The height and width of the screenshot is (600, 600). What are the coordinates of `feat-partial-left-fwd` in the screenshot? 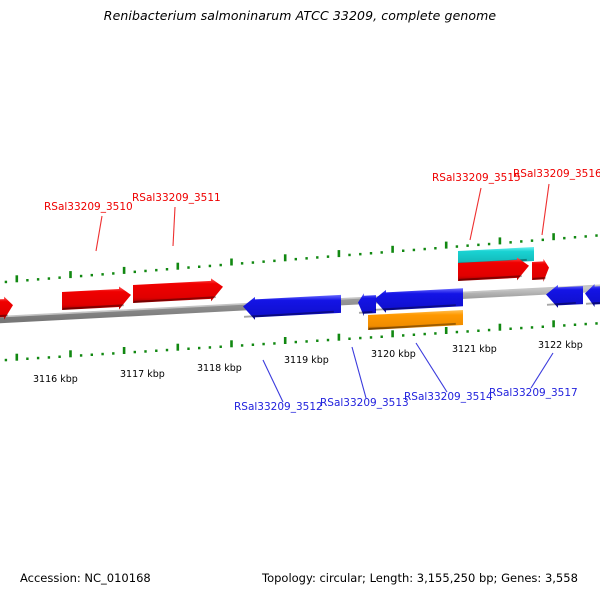 It's located at (6, 308).